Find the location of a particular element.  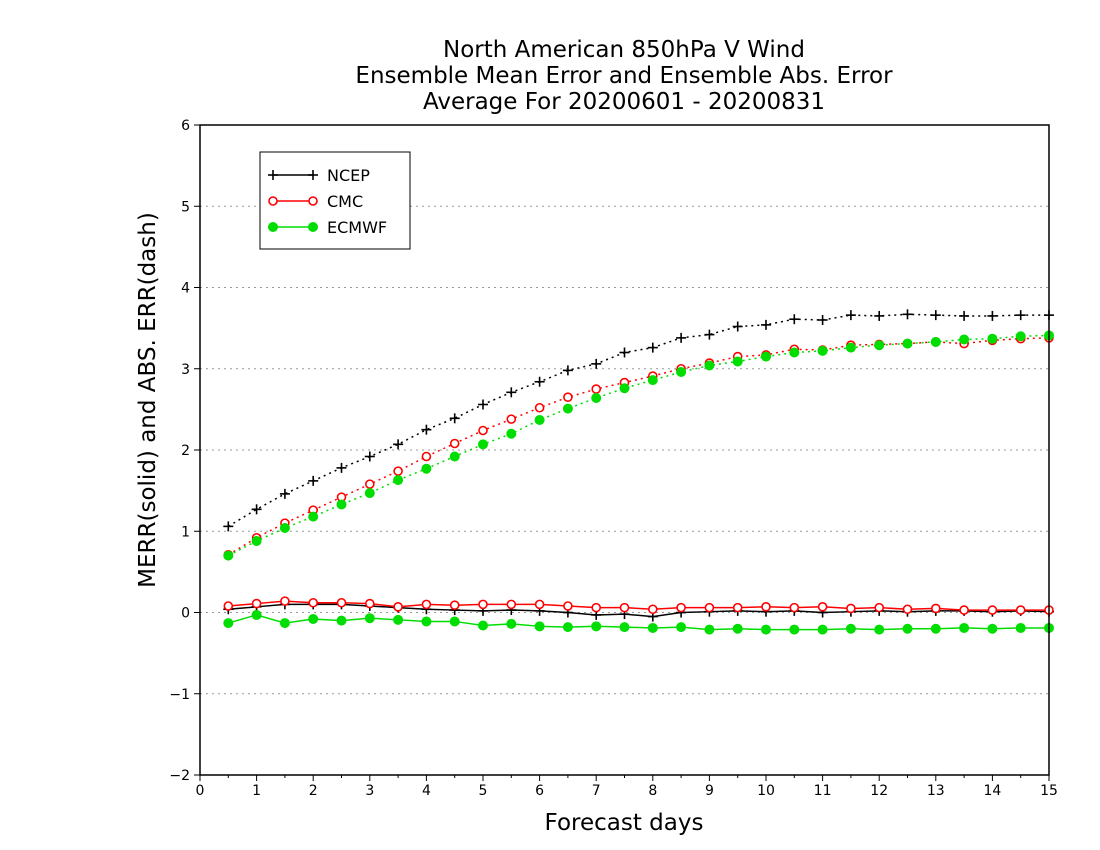

x-tick-label: 11 is located at coordinates (823, 791).